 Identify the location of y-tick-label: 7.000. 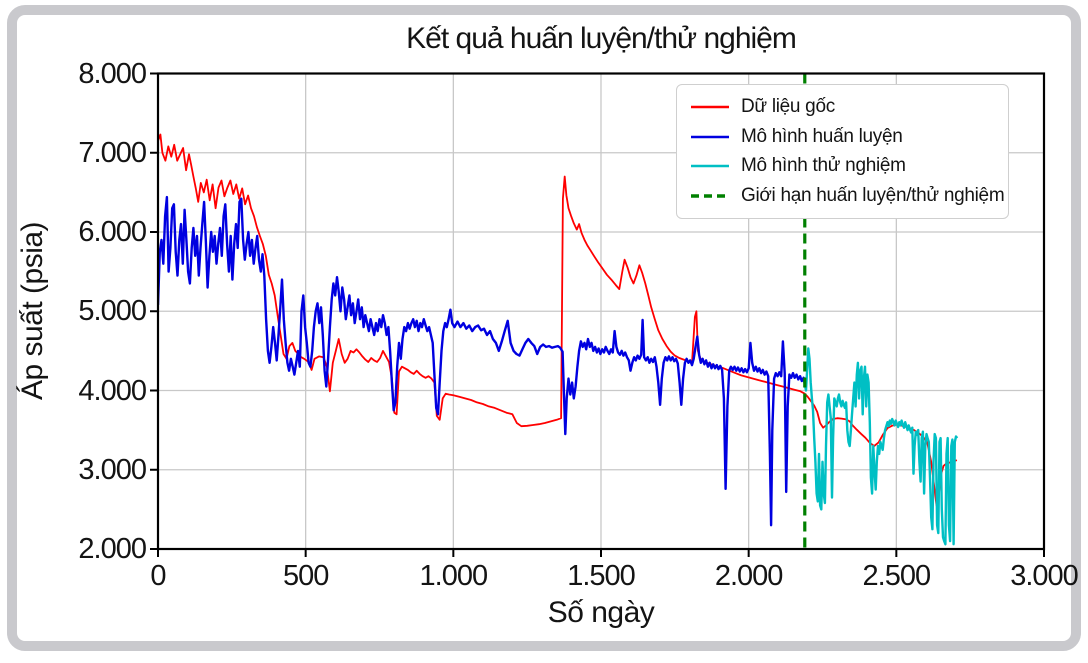
(112, 152).